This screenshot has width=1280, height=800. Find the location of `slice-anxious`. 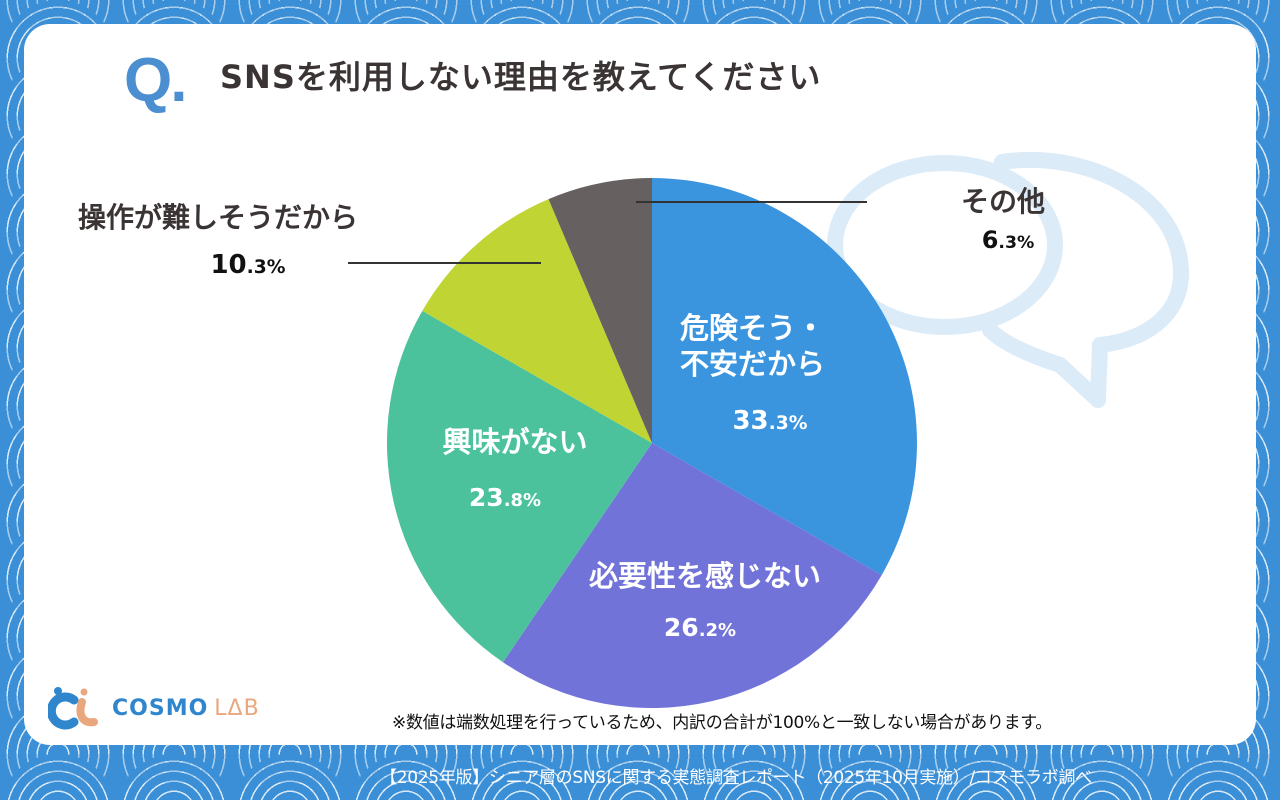

slice-anxious is located at coordinates (784, 377).